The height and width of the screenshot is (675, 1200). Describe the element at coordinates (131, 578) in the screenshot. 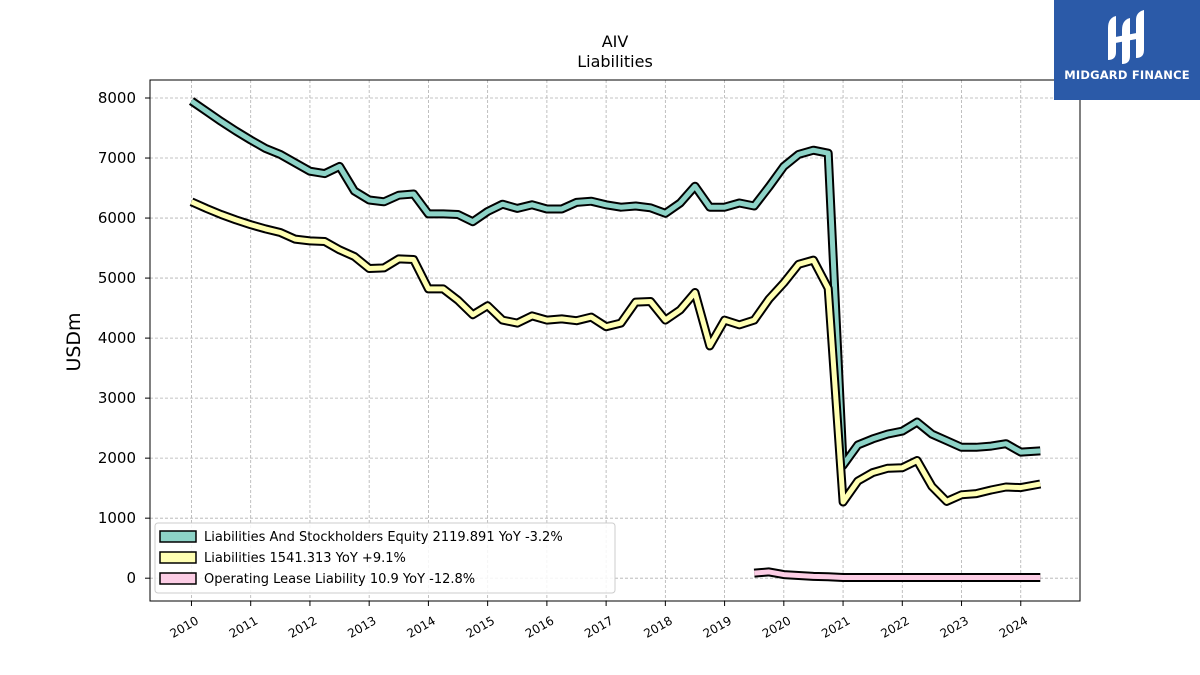

I see `y-tick-label: 0` at that location.